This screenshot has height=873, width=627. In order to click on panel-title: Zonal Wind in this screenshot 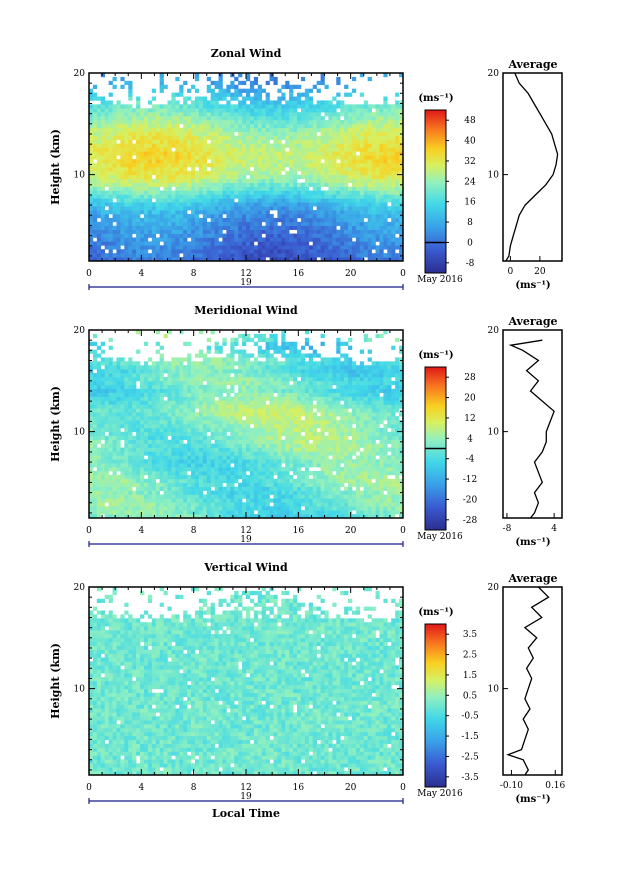, I will do `click(246, 53)`.